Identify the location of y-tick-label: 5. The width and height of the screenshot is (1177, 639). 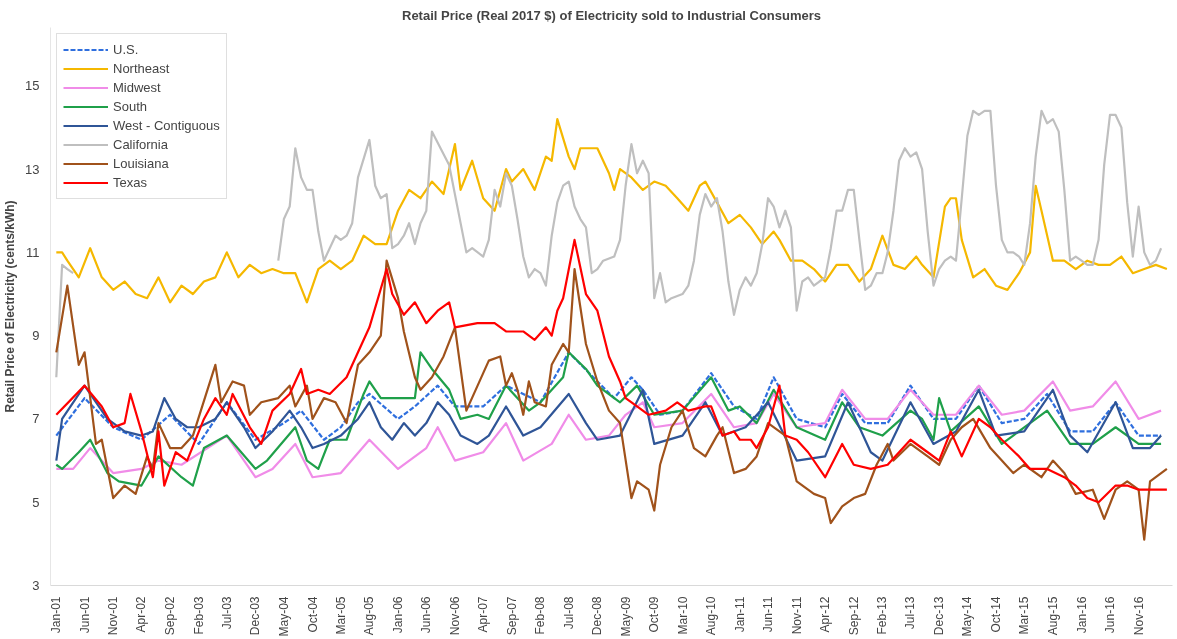
(36, 502).